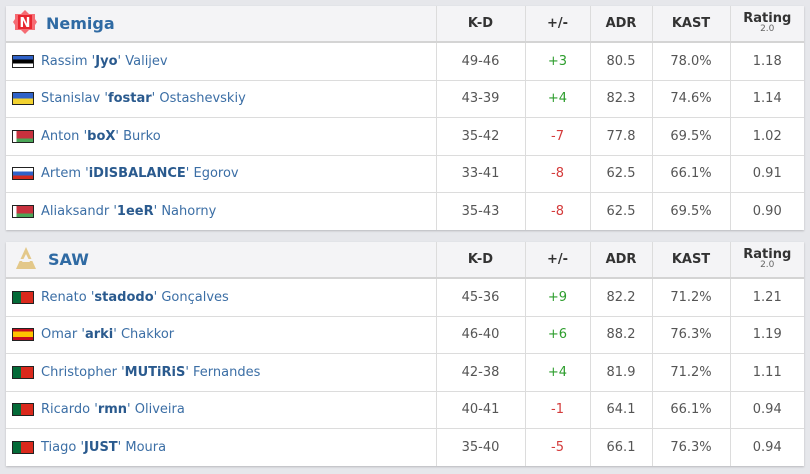 The width and height of the screenshot is (810, 474). What do you see at coordinates (25, 23) in the screenshot?
I see `svg-text: N` at bounding box center [25, 23].